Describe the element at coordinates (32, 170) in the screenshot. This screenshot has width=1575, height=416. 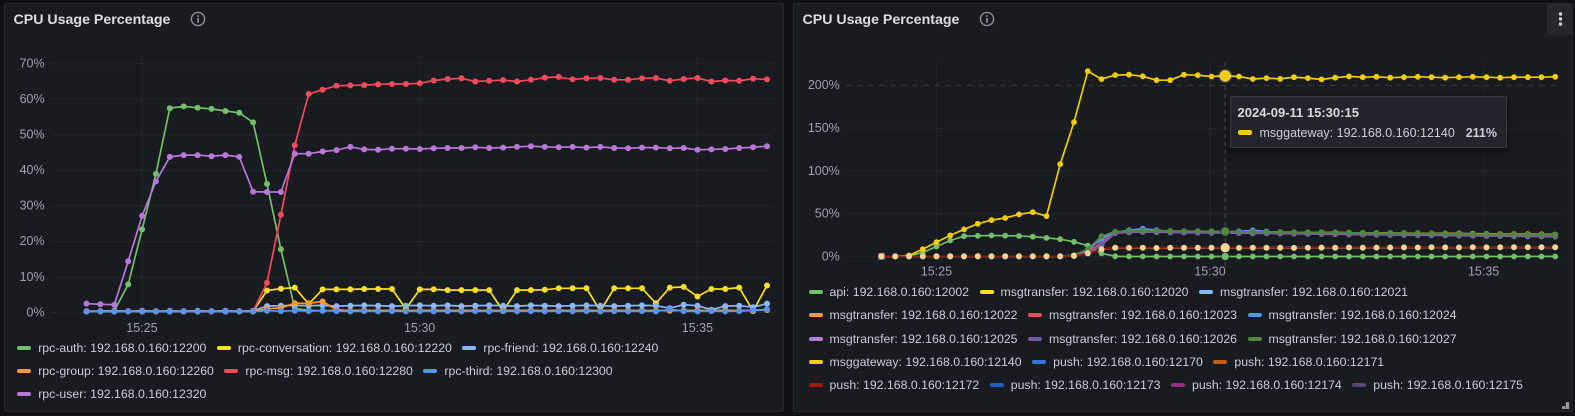
I see `svg-text: 40%` at that location.